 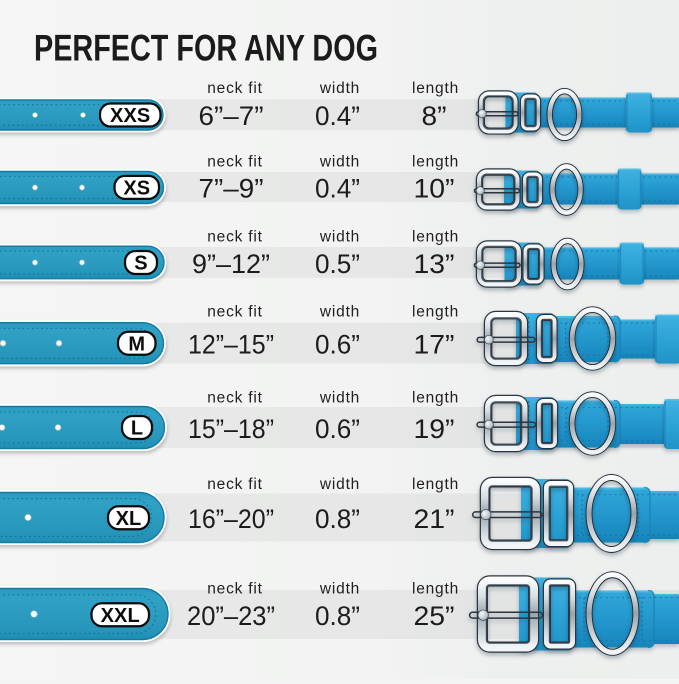 I want to click on svg-text: S, so click(x=140, y=264).